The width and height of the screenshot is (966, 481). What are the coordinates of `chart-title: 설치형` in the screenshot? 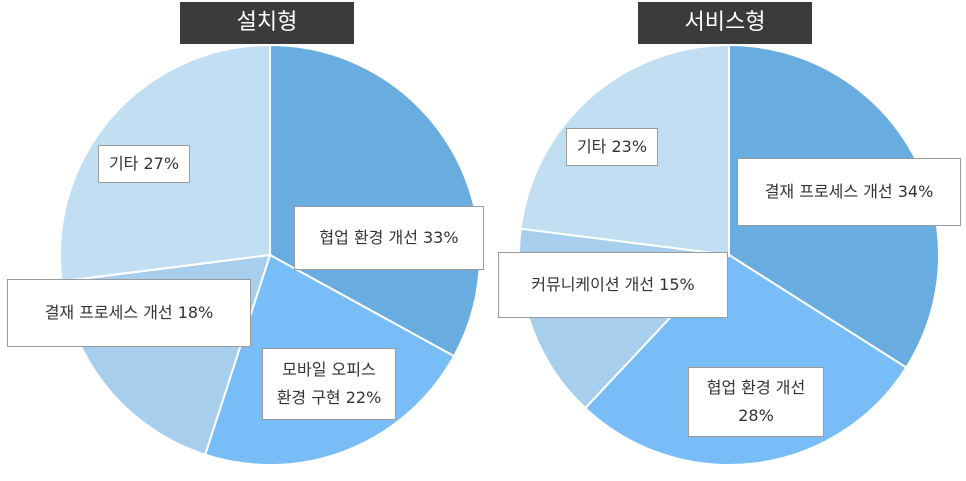 It's located at (267, 23).